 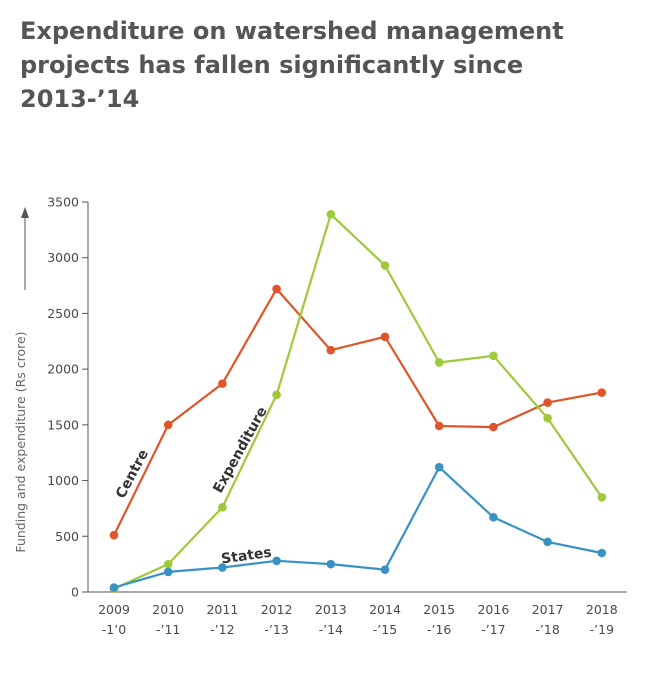 What do you see at coordinates (132, 474) in the screenshot?
I see `centre-label: Centre` at bounding box center [132, 474].